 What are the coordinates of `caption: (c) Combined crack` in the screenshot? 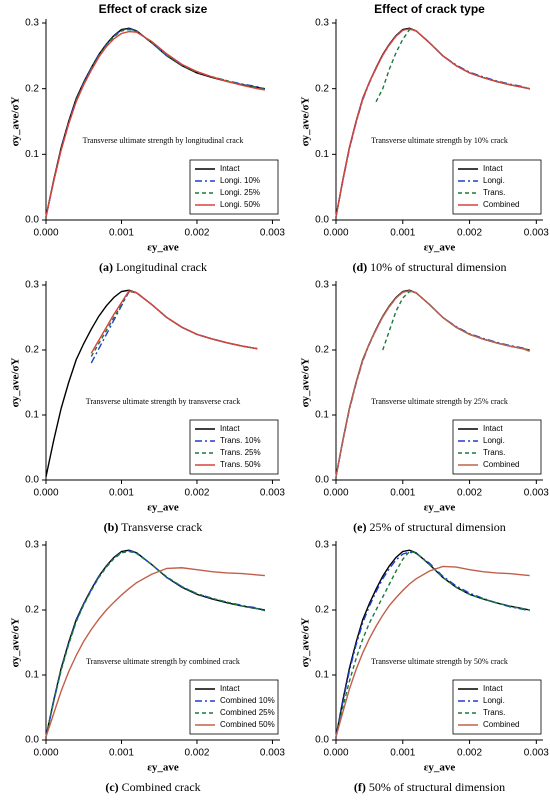 It's located at (152, 787).